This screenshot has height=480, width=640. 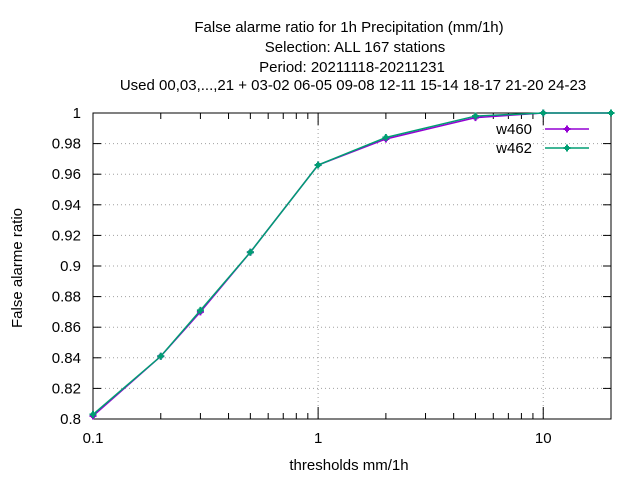 What do you see at coordinates (66, 144) in the screenshot?
I see `y-tick-label: 0.98` at bounding box center [66, 144].